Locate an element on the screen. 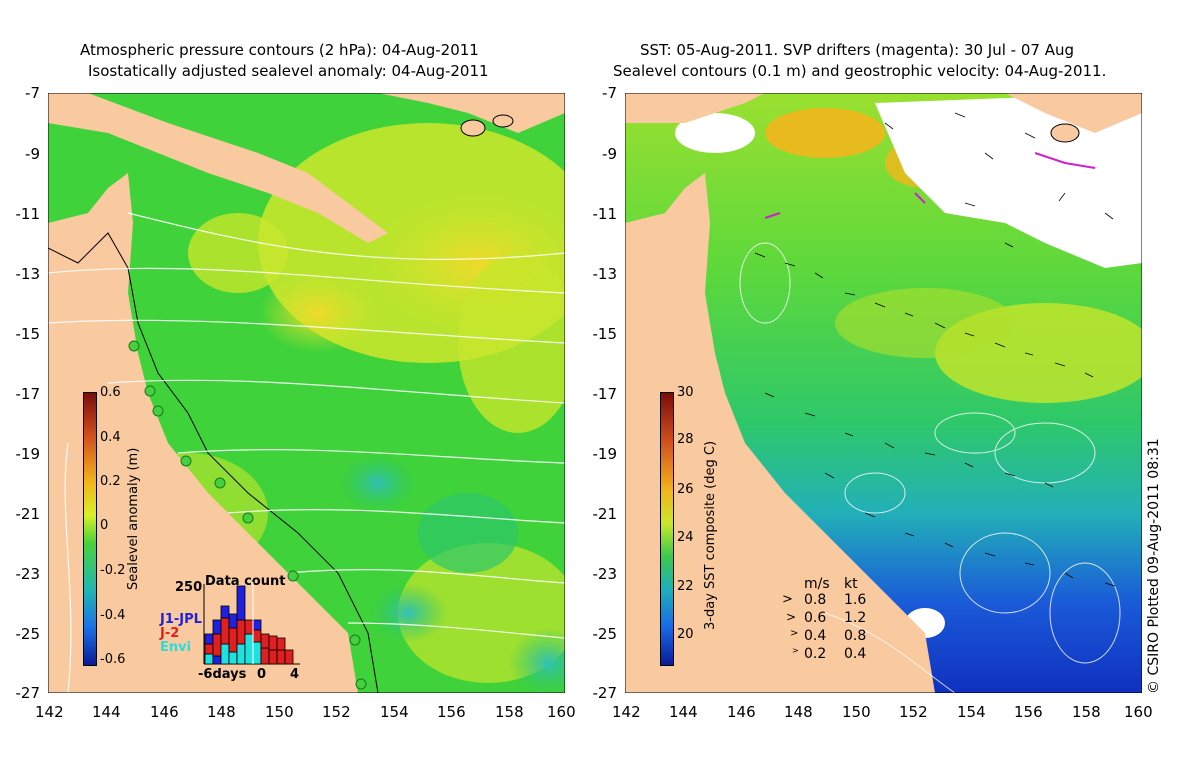 The image size is (1200, 780). left-cbar-tick-5: -0.4 is located at coordinates (113, 615).